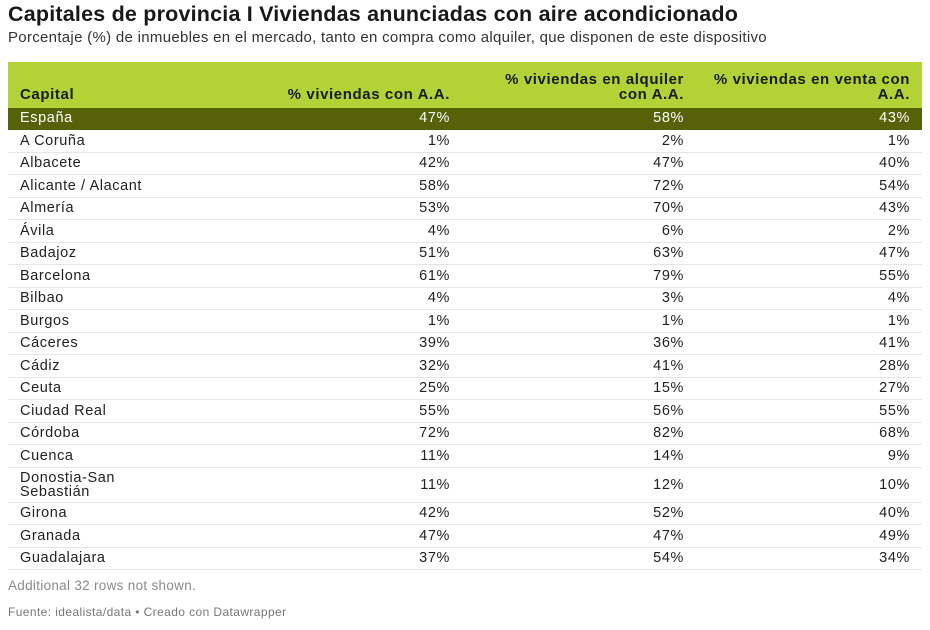 Image resolution: width=930 pixels, height=630 pixels. What do you see at coordinates (133, 536) in the screenshot?
I see `cell-capital: Granada` at bounding box center [133, 536].